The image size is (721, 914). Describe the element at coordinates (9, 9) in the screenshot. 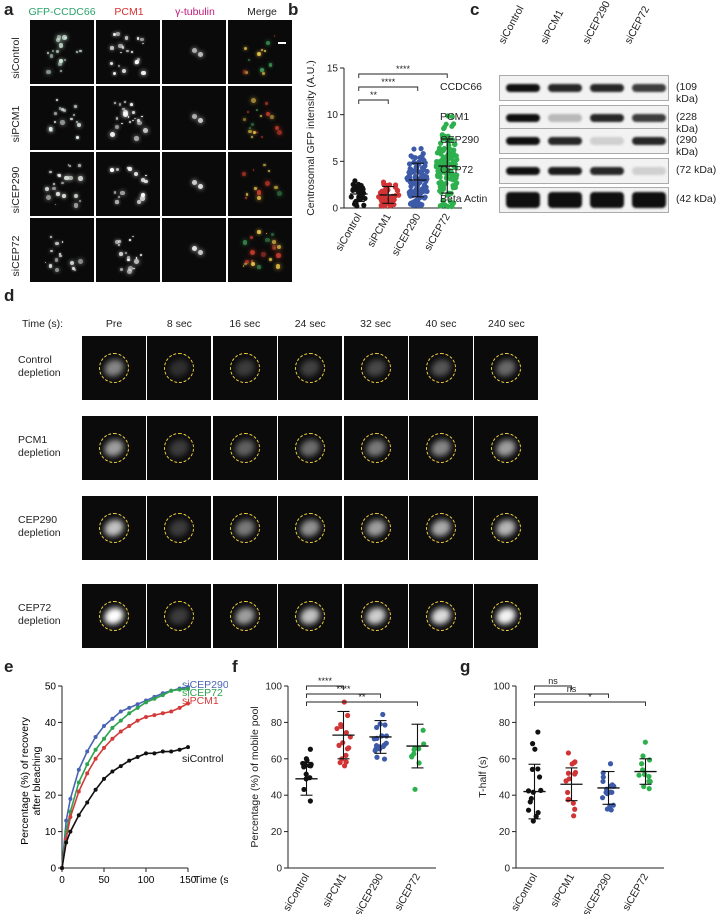

I see `panel-letter-a: a` at that location.